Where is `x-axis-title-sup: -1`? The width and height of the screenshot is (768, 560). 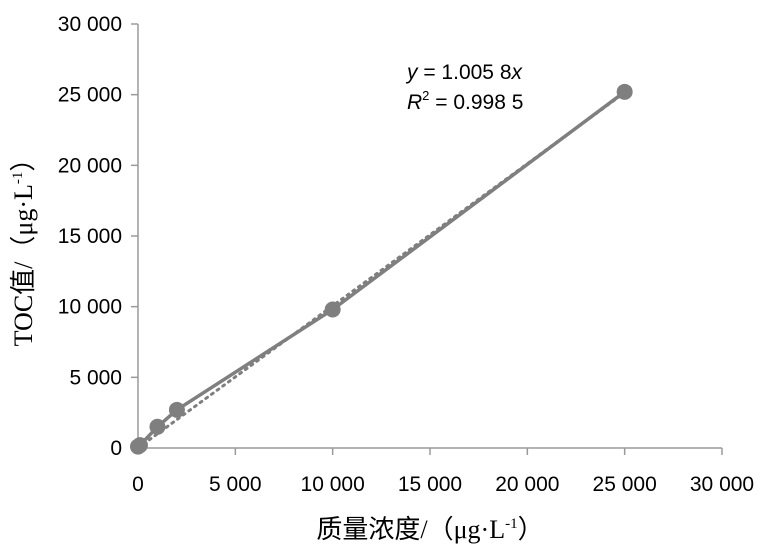
x-axis-title-sup: -1 is located at coordinates (511, 524).